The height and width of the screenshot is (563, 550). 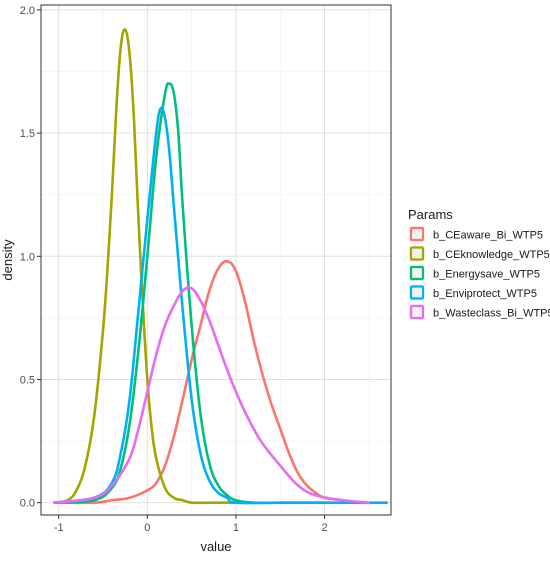 I want to click on legend-item: b_Enviprotect_WTP5, so click(x=473, y=292).